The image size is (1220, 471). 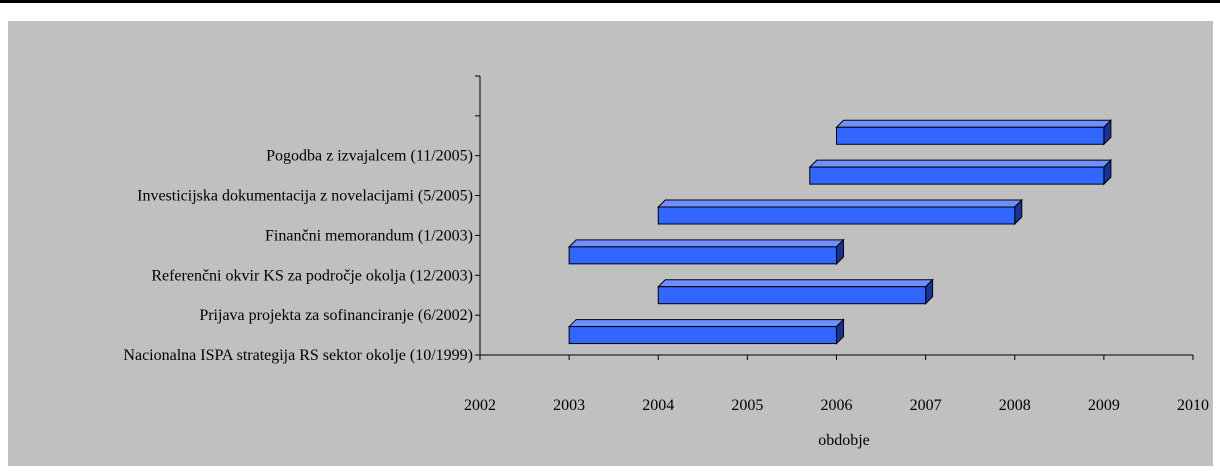 What do you see at coordinates (569, 405) in the screenshot?
I see `x-tick-label: 2003` at bounding box center [569, 405].